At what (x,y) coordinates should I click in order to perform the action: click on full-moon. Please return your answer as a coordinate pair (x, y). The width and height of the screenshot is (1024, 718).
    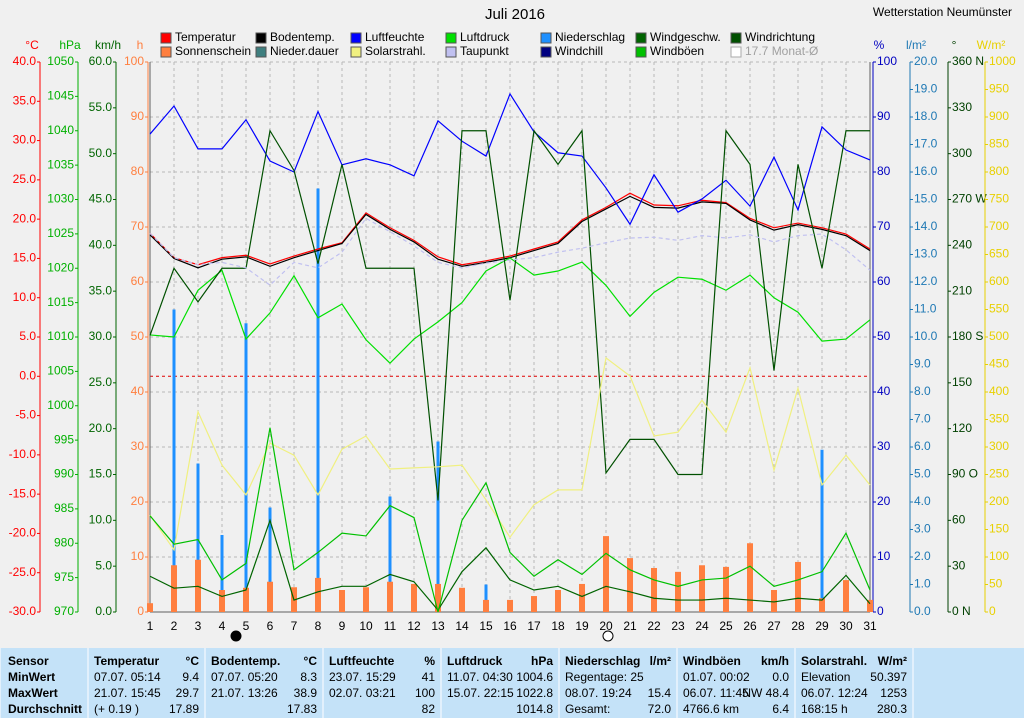
    Looking at the image, I should click on (608, 636).